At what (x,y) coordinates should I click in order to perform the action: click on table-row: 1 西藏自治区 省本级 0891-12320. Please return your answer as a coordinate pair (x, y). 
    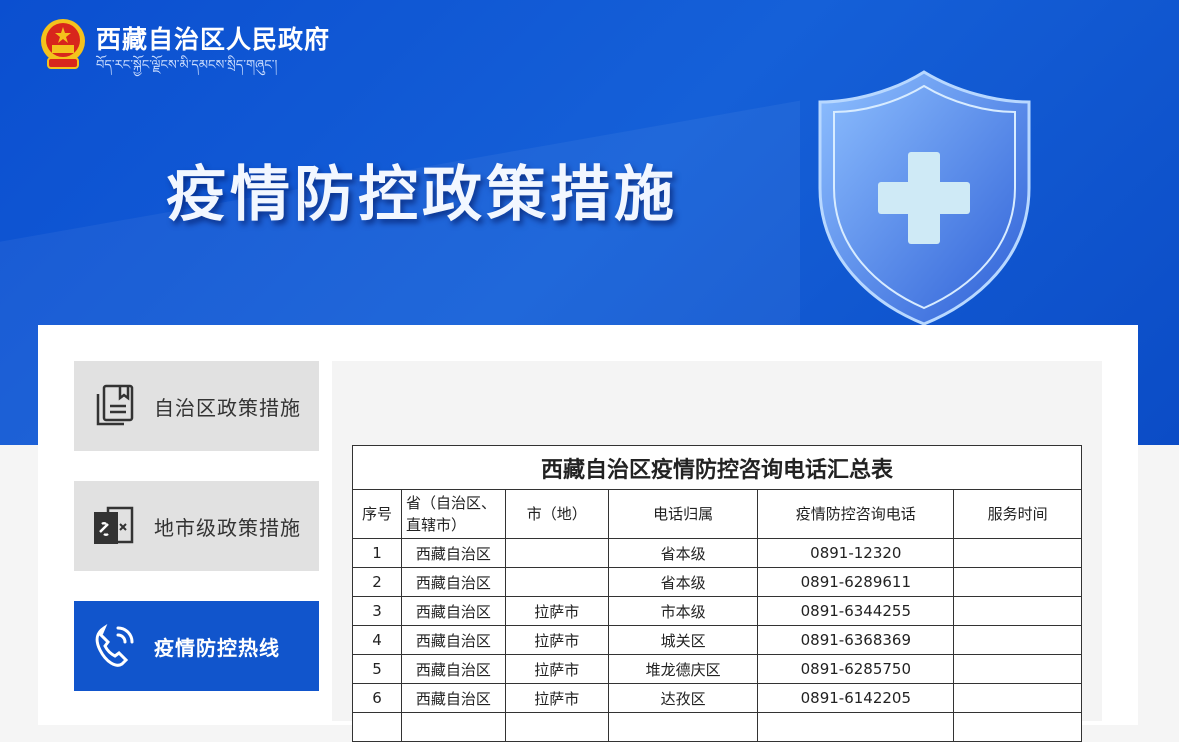
    Looking at the image, I should click on (717, 553).